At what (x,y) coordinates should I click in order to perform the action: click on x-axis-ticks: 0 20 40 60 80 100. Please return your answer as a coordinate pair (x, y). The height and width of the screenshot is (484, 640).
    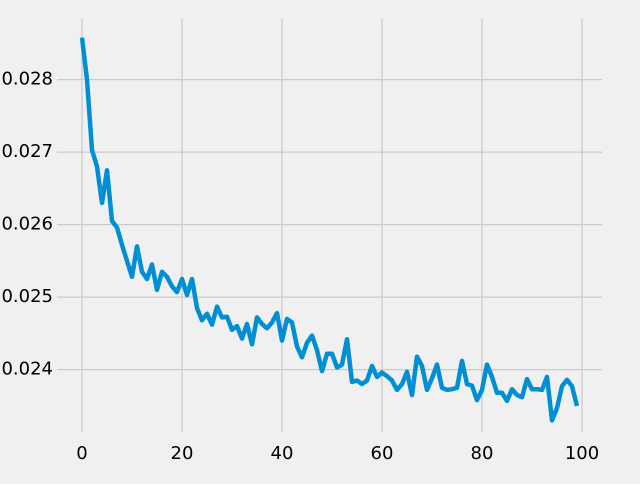
    Looking at the image, I should click on (337, 453).